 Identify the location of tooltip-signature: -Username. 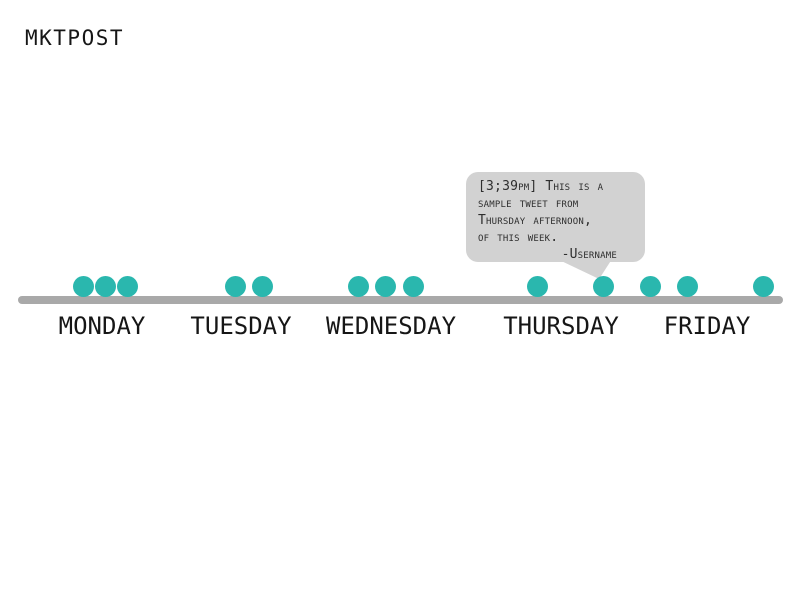
(589, 254).